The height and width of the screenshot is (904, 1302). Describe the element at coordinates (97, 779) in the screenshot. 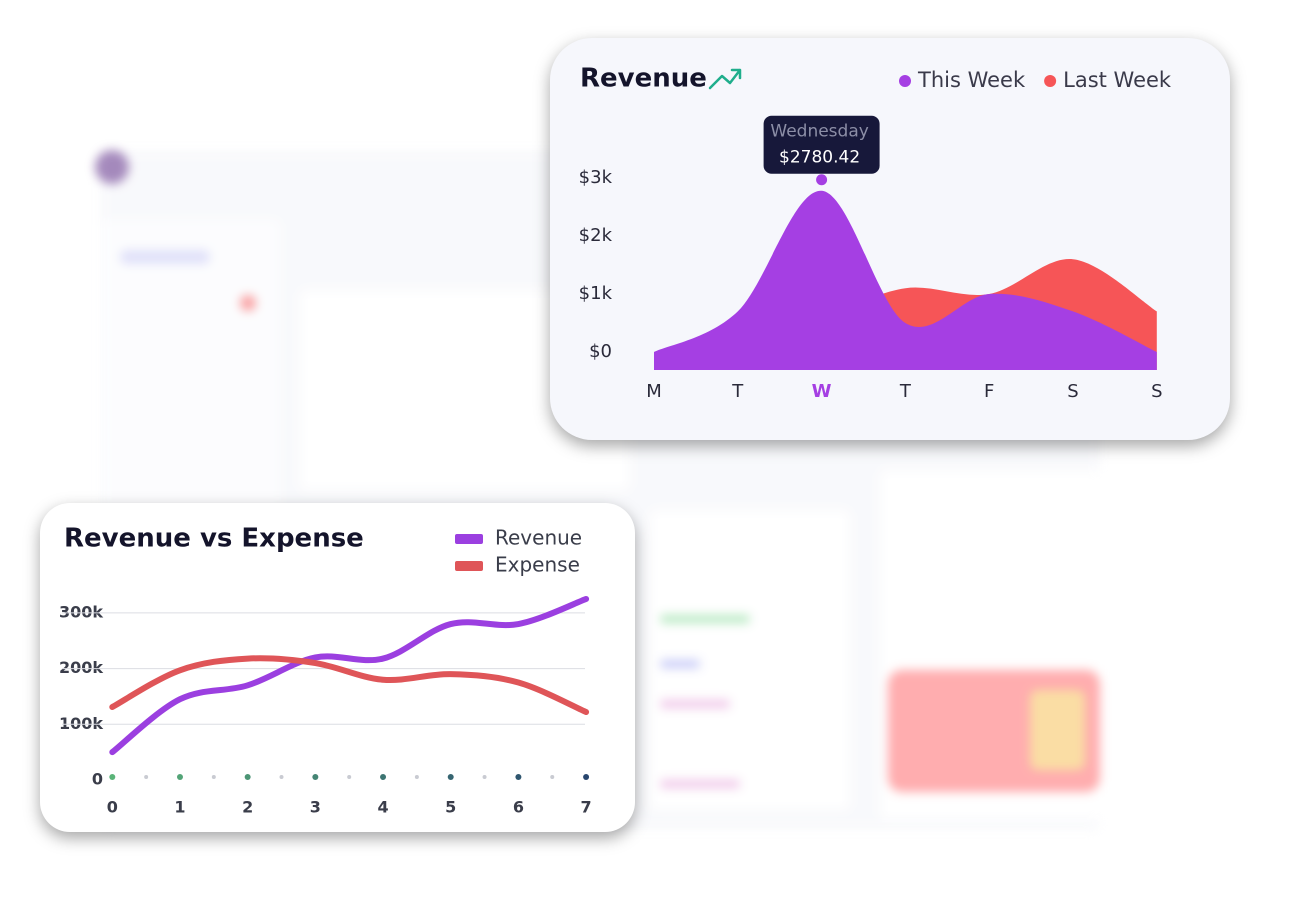

I see `y-tick-label: 0` at that location.